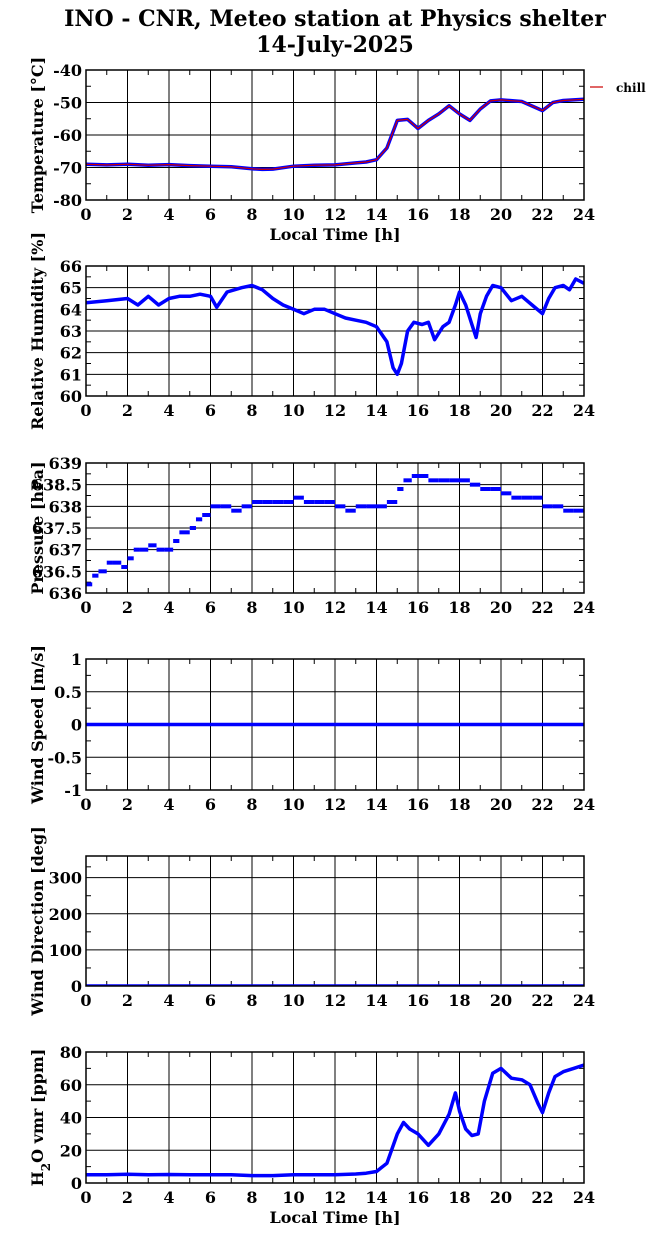 This screenshot has width=655, height=1248. Describe the element at coordinates (67, 103) in the screenshot. I see `y-tick-label: -50` at that location.